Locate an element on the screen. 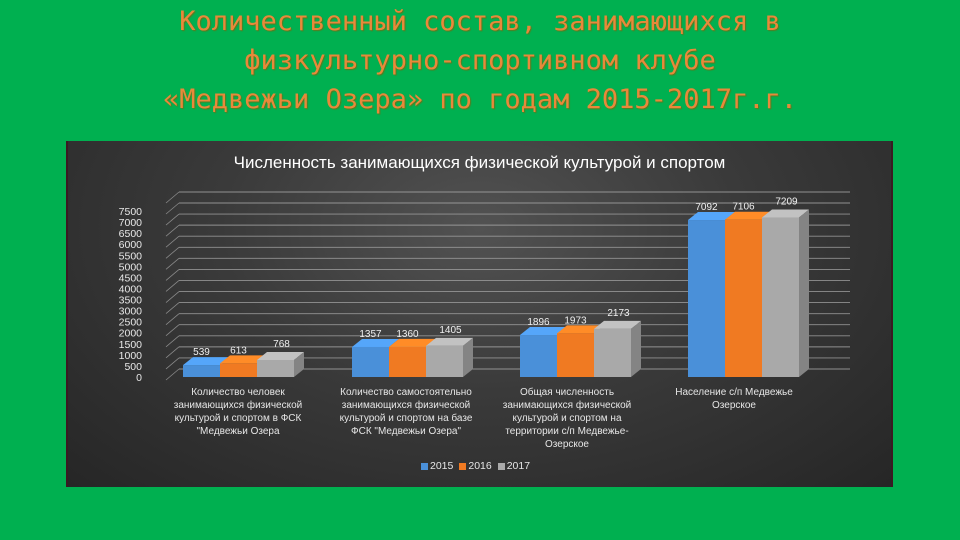 Image resolution: width=960 pixels, height=540 pixels. data-label: 1896 is located at coordinates (538, 322).